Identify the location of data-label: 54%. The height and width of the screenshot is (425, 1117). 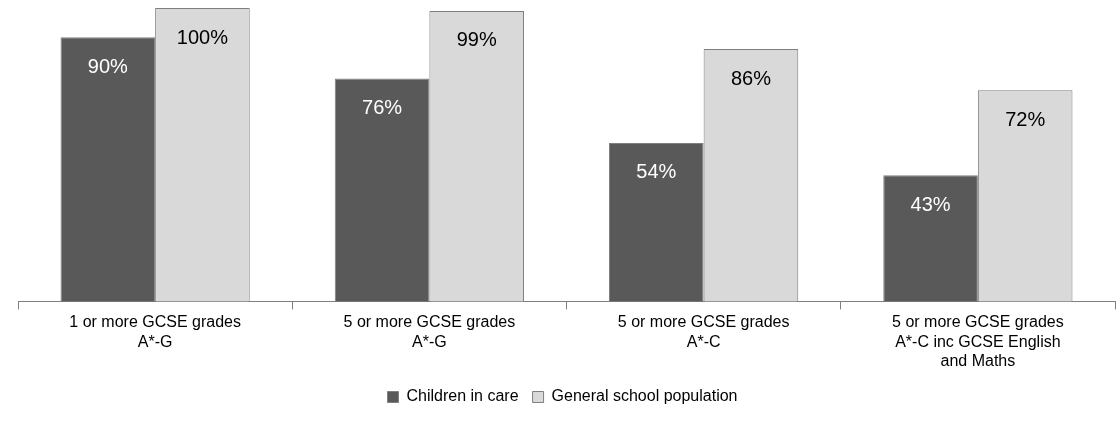
(656, 171).